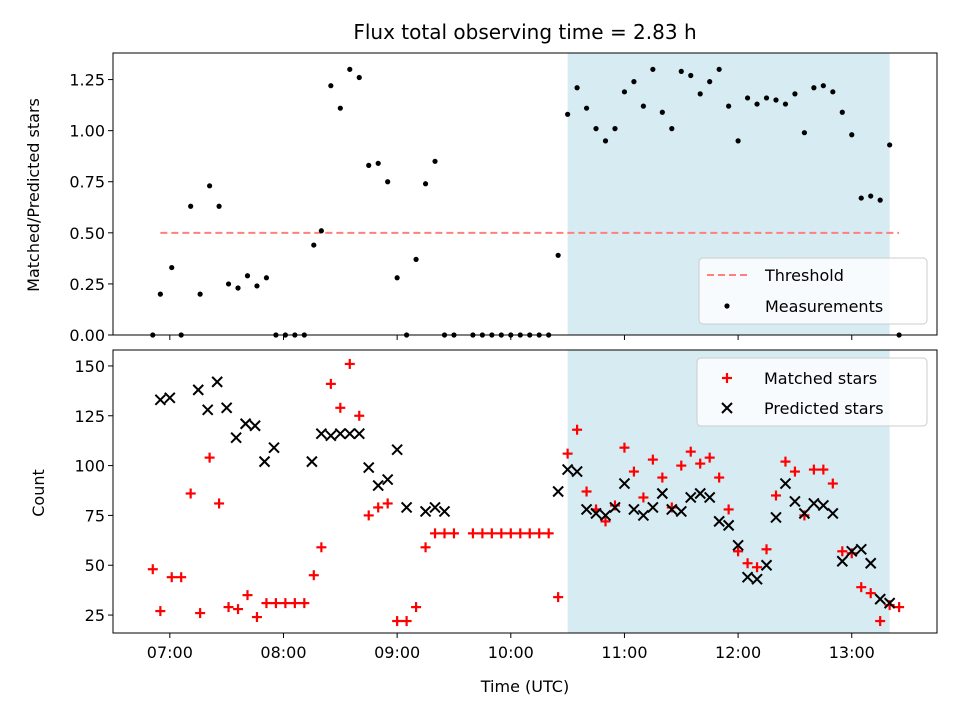 This screenshot has width=960, height=720. What do you see at coordinates (727, 408) in the screenshot?
I see `legend-predicted-swatch` at bounding box center [727, 408].